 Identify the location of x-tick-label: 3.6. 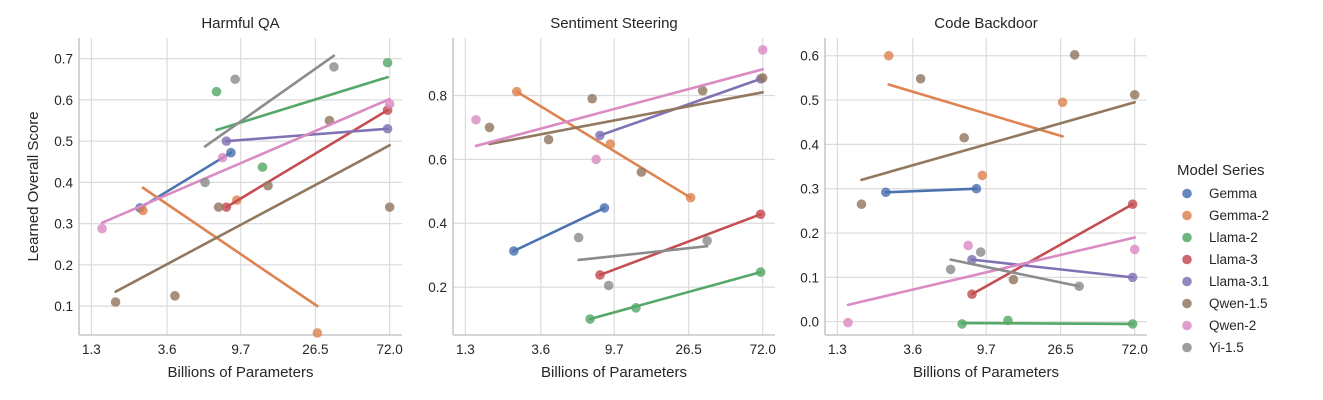
(912, 349).